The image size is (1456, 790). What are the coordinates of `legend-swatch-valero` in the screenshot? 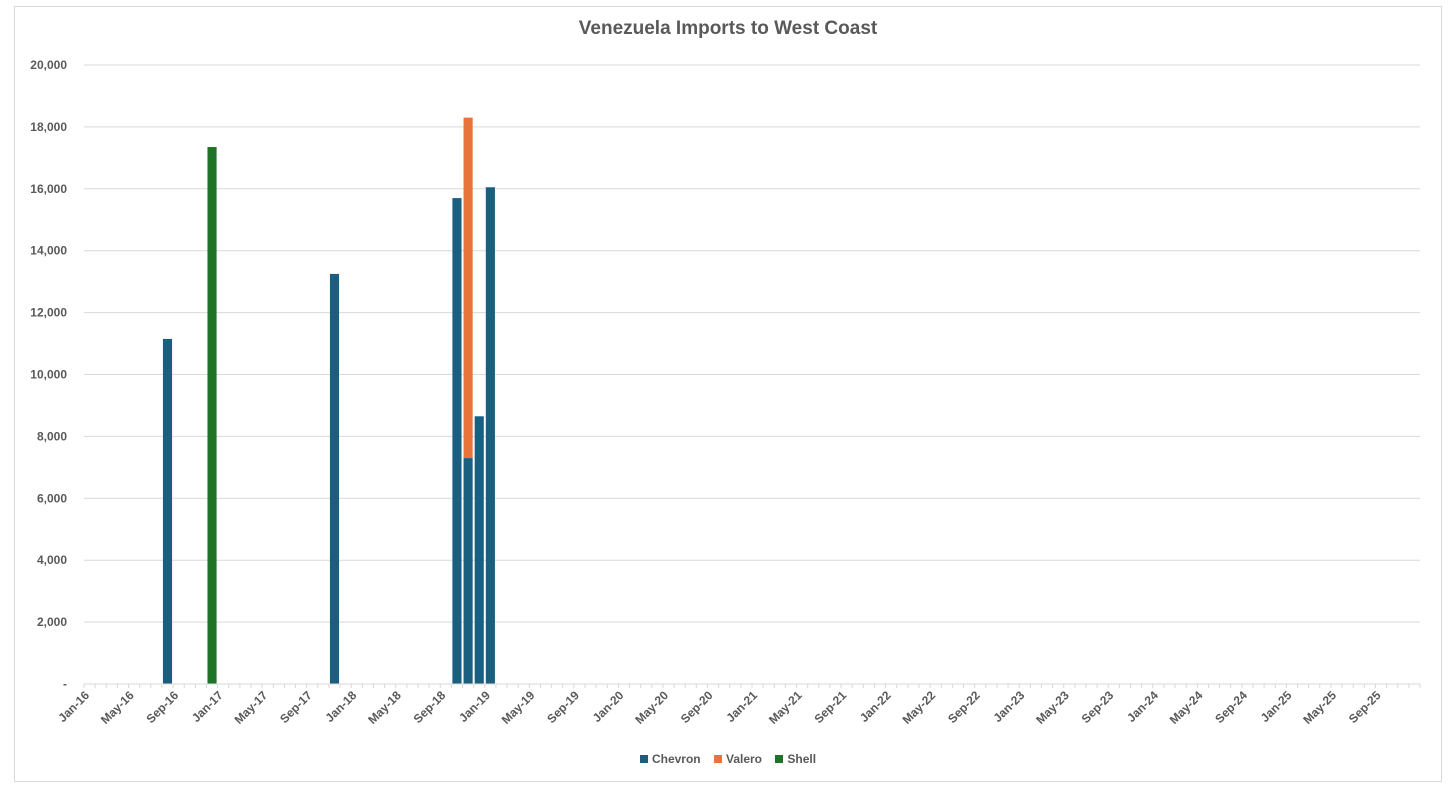 It's located at (717, 759).